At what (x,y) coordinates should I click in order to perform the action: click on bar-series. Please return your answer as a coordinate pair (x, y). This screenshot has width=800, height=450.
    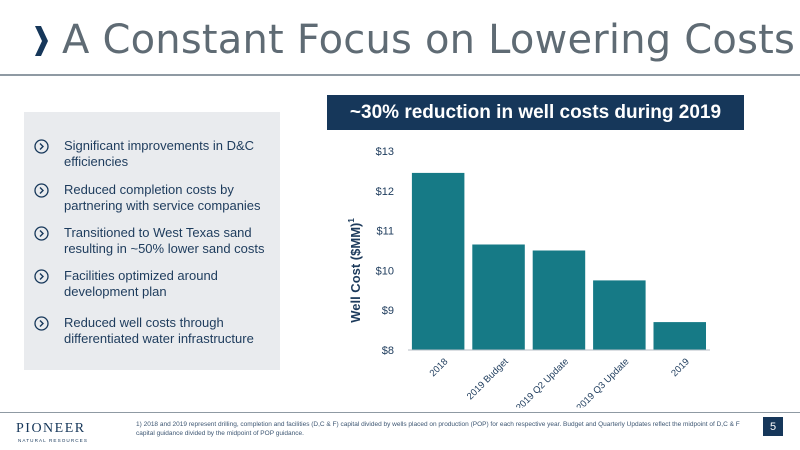
    Looking at the image, I should click on (558, 261).